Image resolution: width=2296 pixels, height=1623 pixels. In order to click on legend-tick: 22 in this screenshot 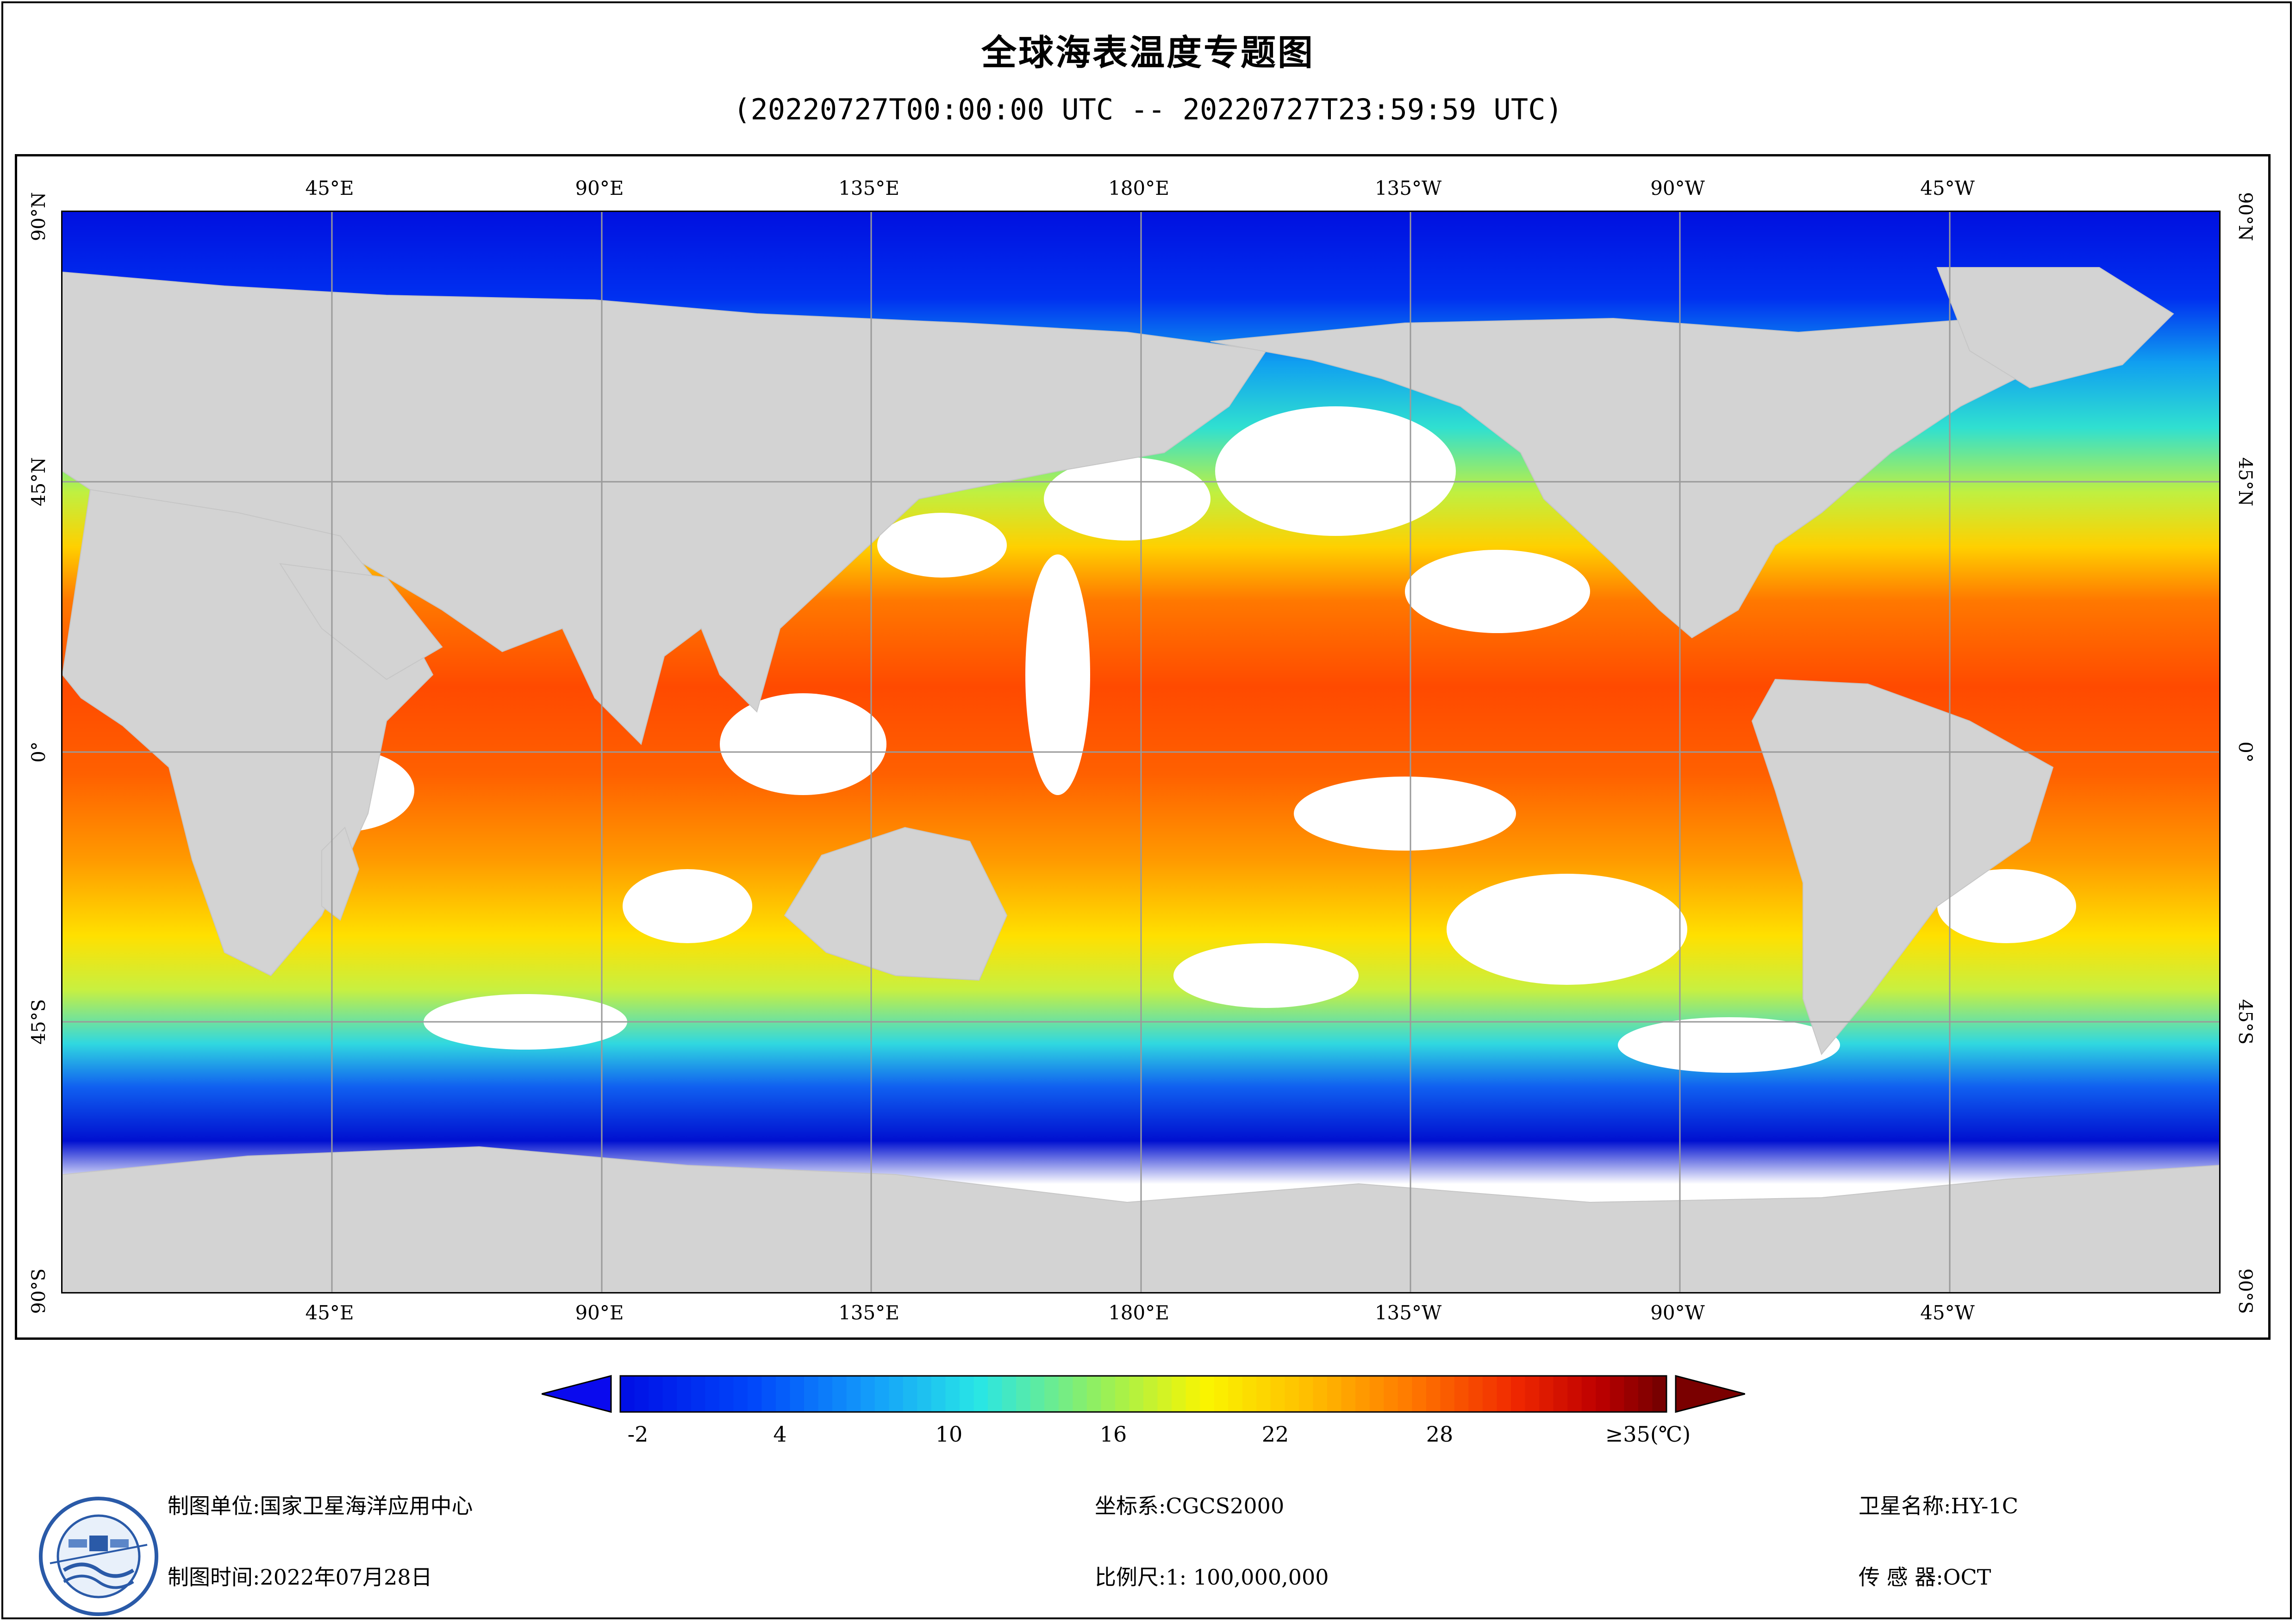, I will do `click(1275, 1434)`.